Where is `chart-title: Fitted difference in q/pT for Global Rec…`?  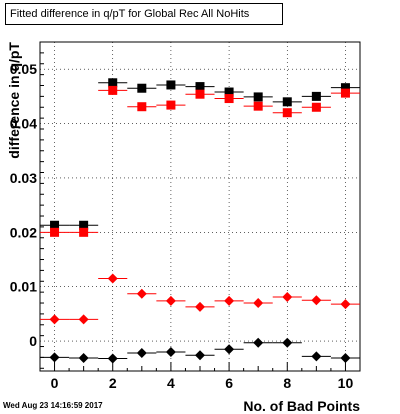
chart-title: Fitted difference in q/pT for Global Rec… is located at coordinates (130, 14).